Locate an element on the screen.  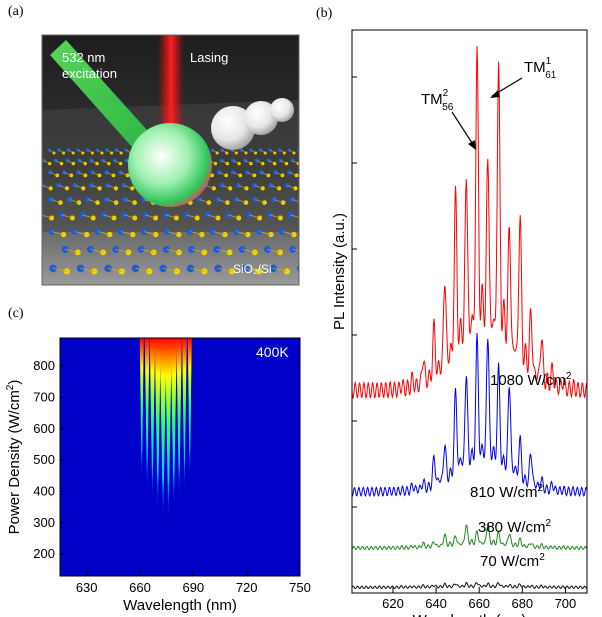
series-label: 810 W/cm2 is located at coordinates (507, 492).